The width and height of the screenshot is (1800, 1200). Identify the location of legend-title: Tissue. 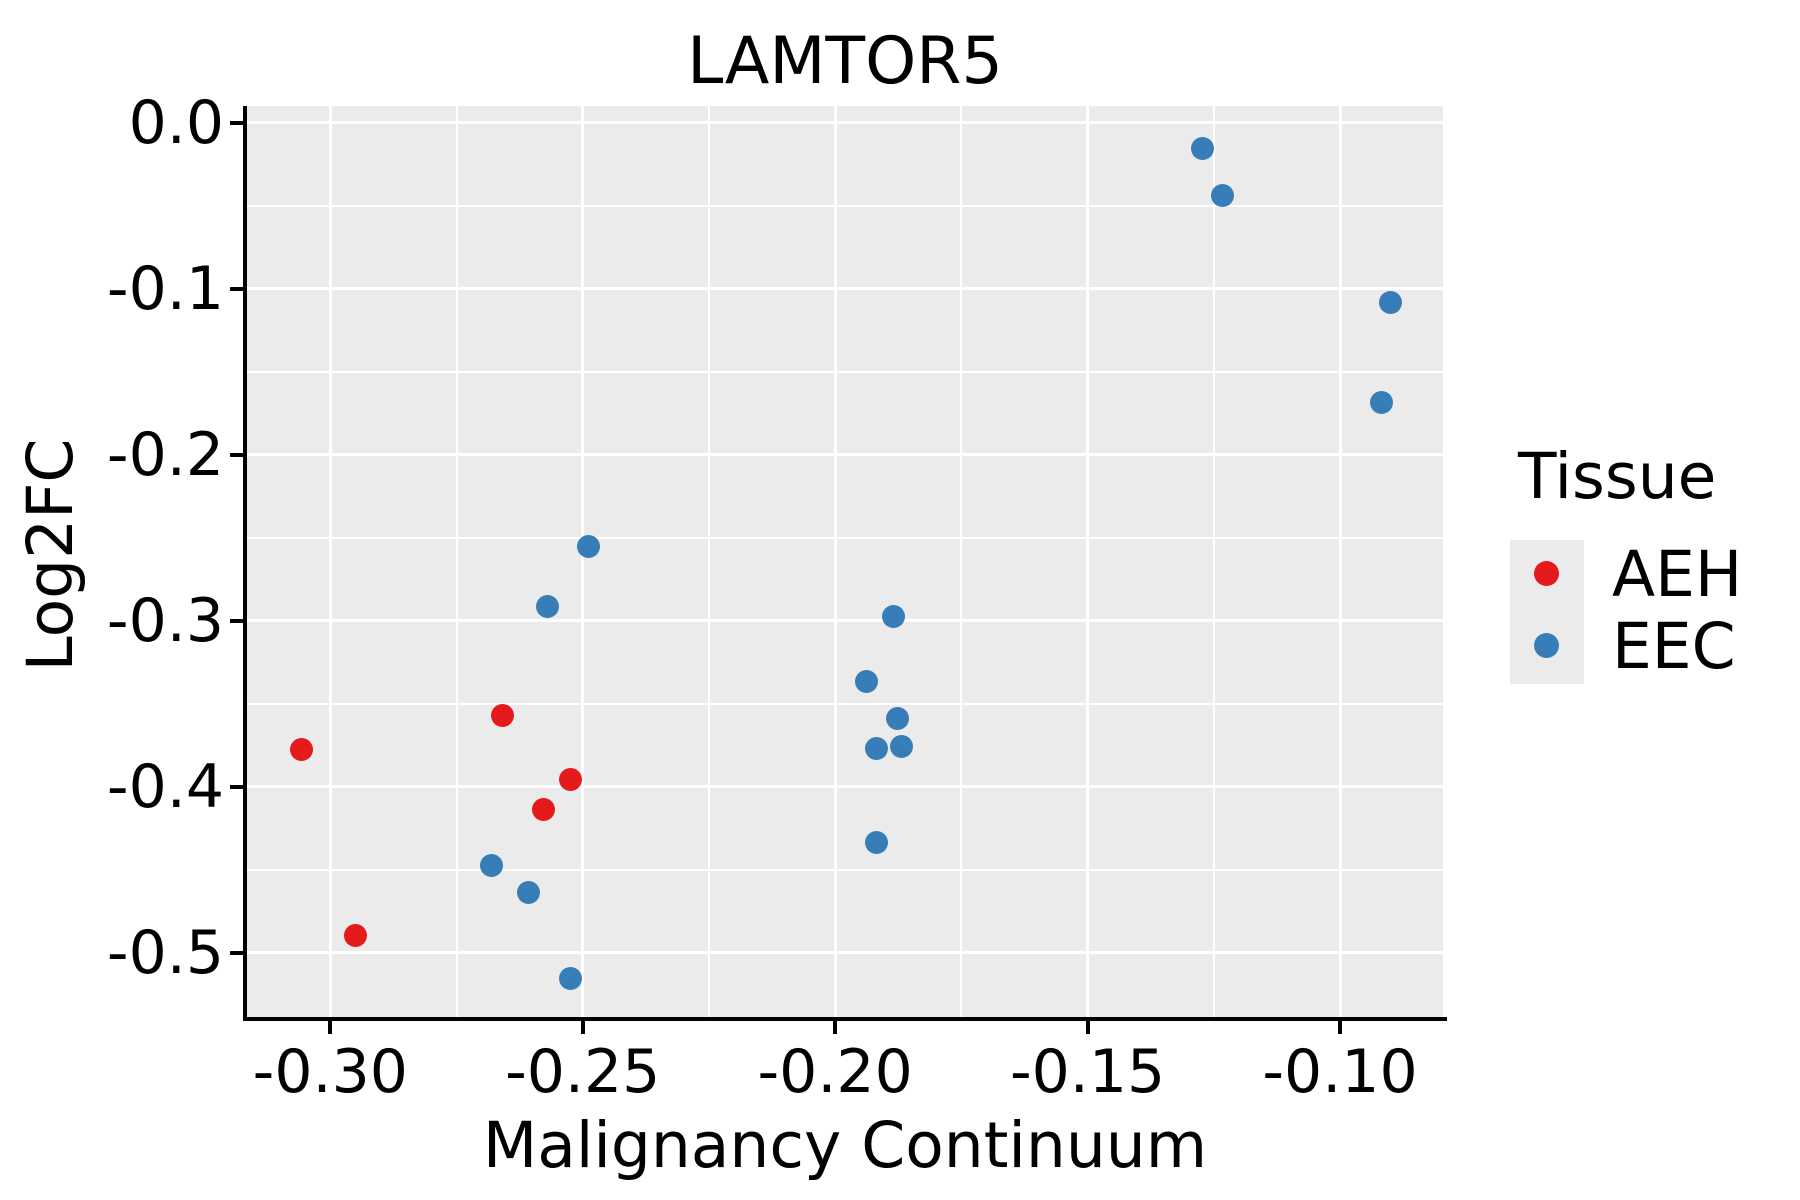
(1617, 476).